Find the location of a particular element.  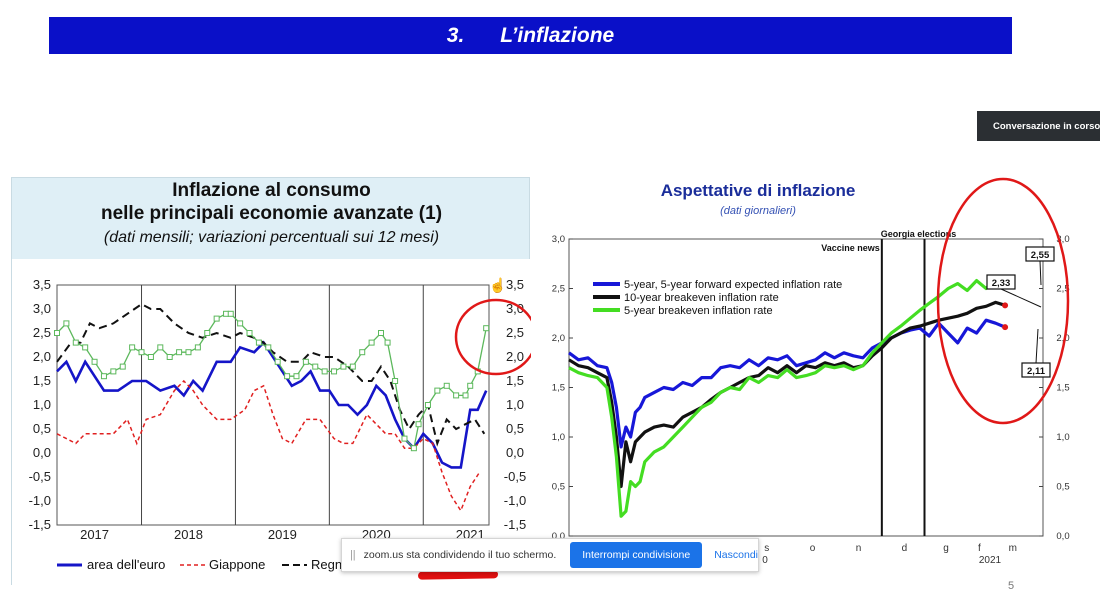

hide-button: Nascondi is located at coordinates (736, 555).